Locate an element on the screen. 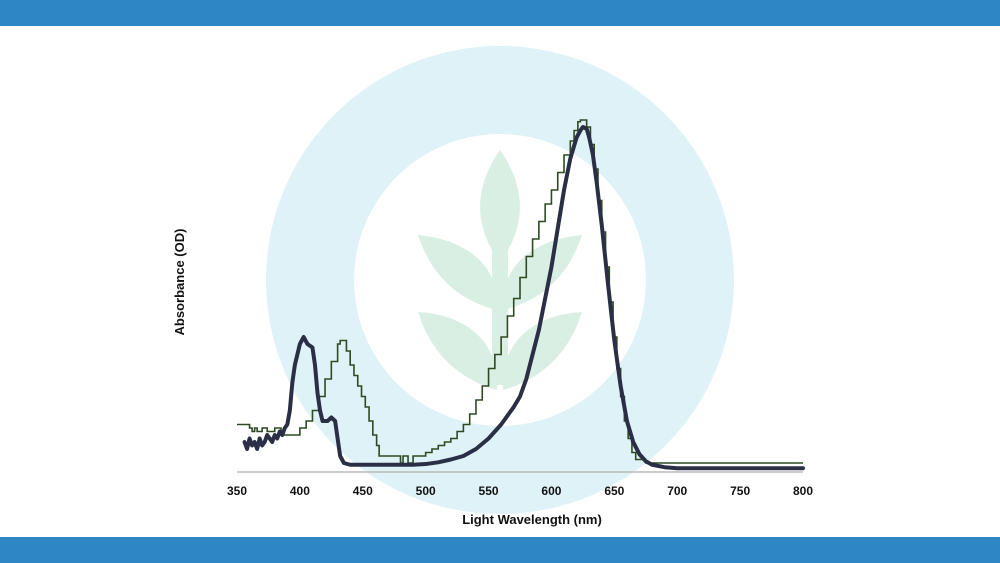 This screenshot has width=1000, height=563. leaf-top is located at coordinates (500, 206).